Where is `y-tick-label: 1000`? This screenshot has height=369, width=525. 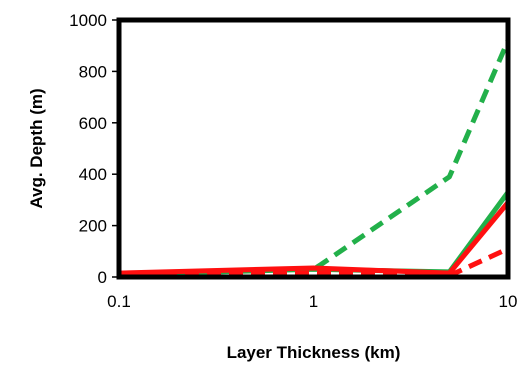 y-tick-label: 1000 is located at coordinates (88, 20).